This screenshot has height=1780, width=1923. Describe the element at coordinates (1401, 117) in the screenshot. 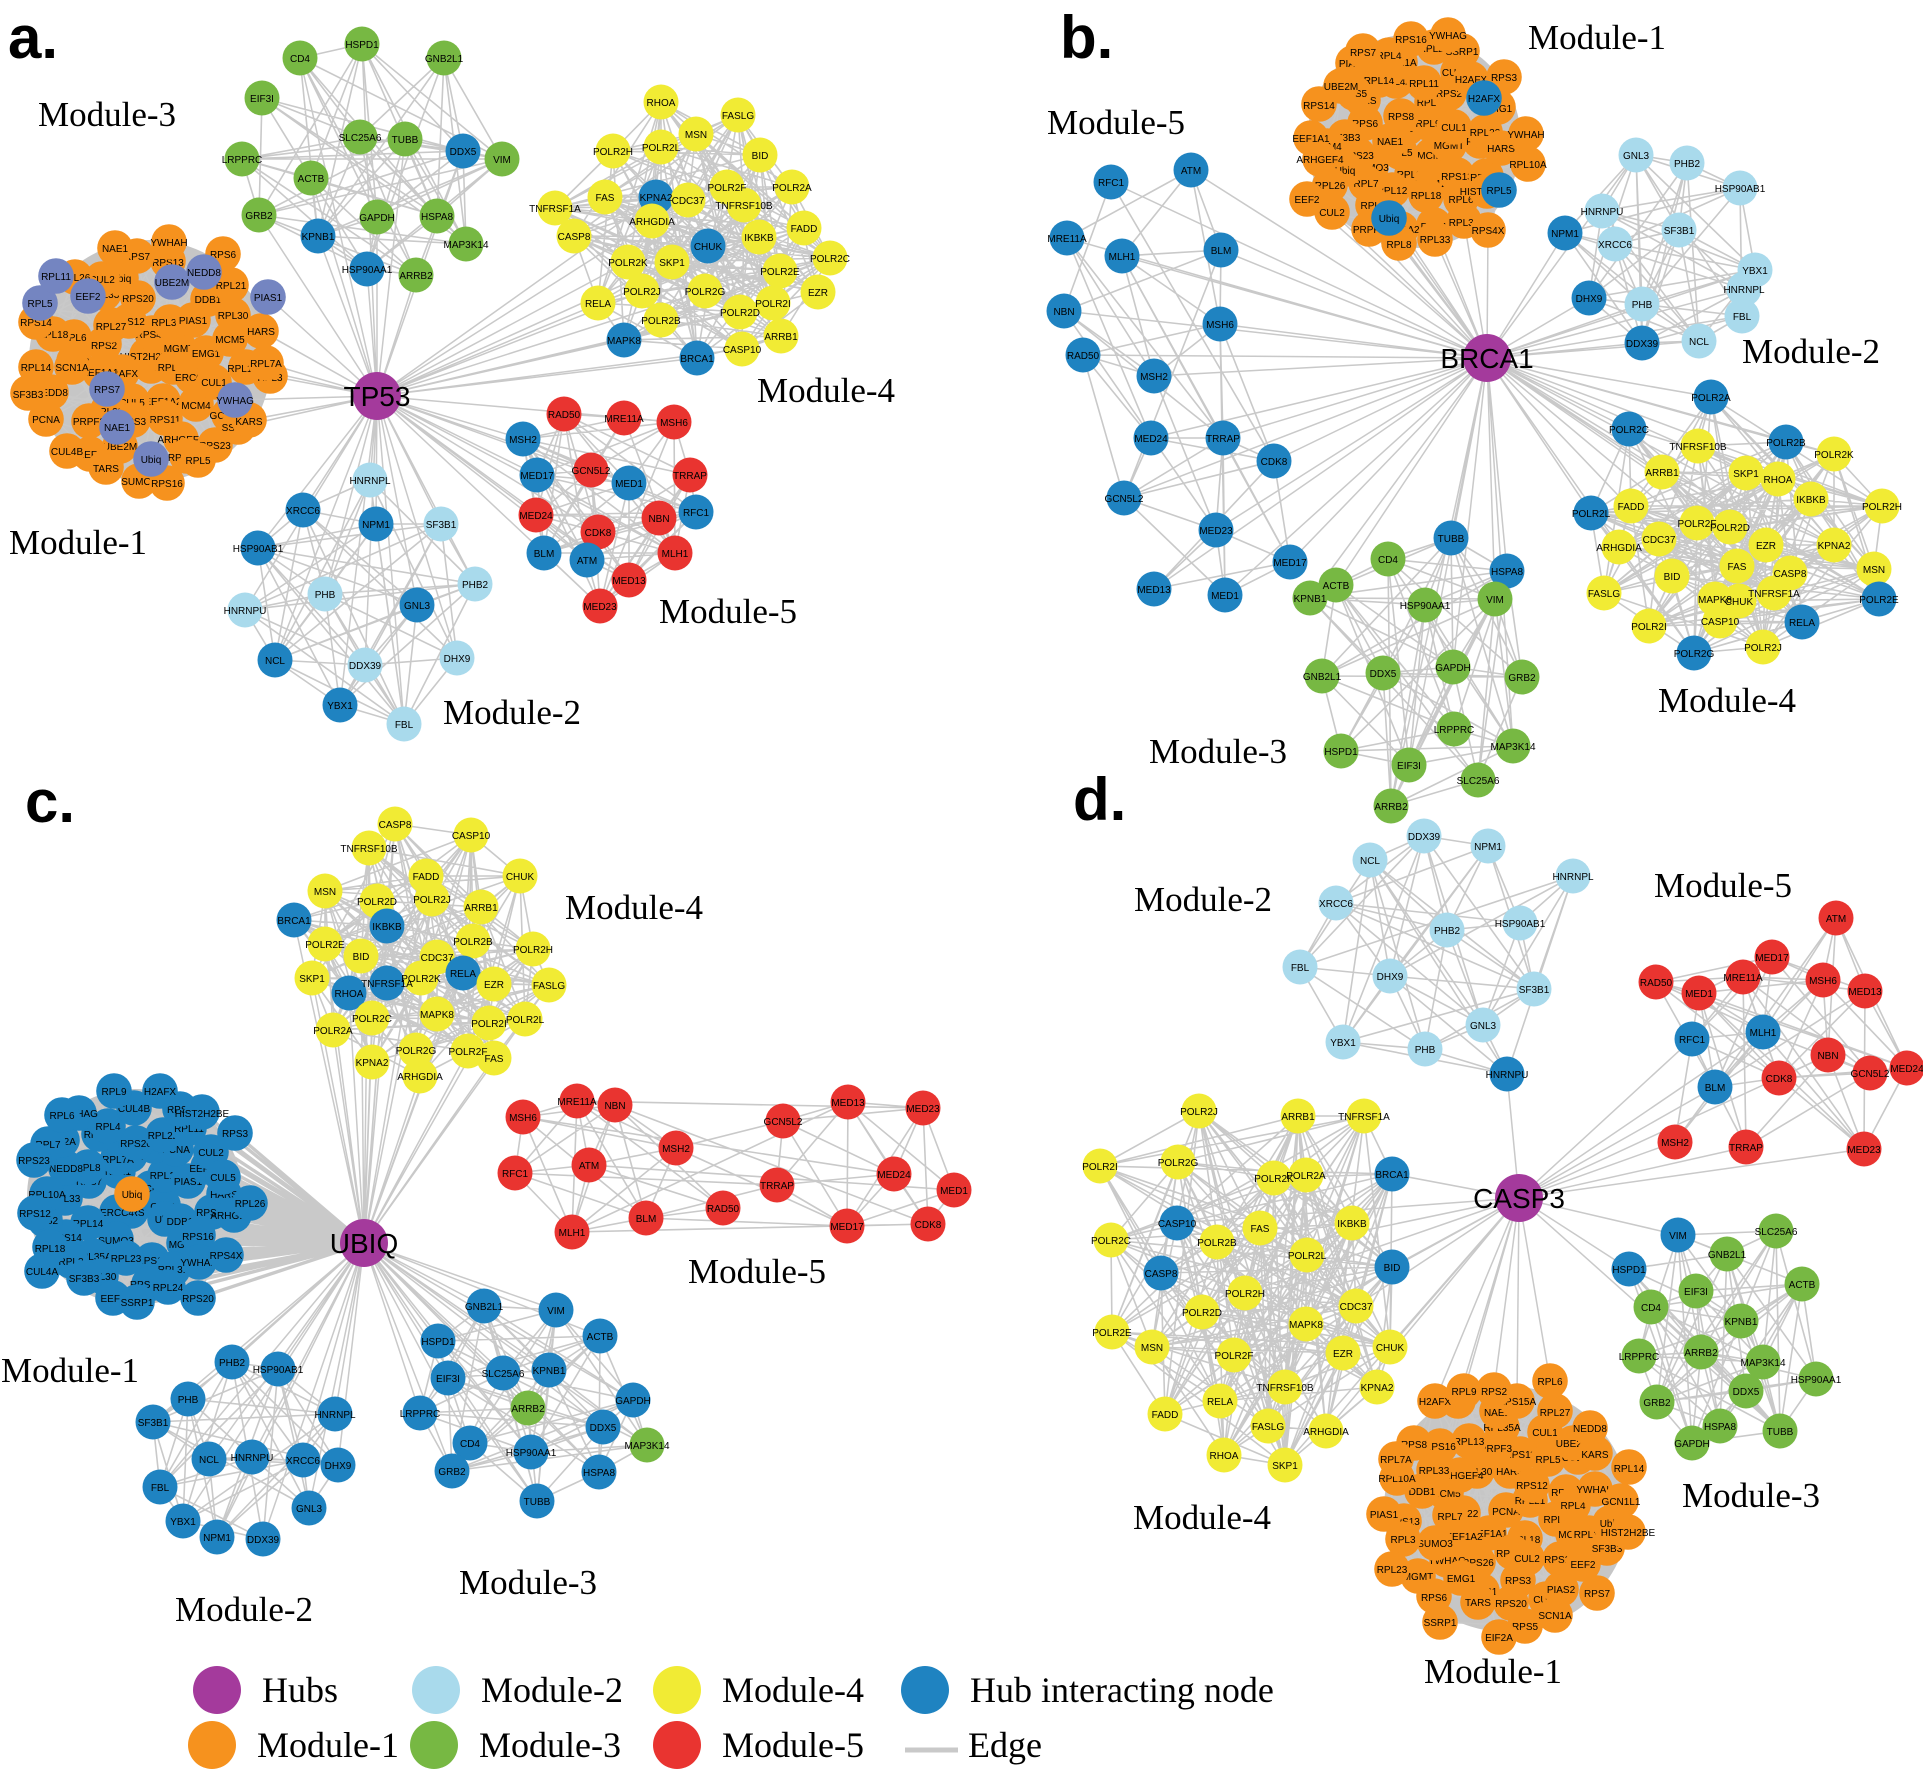

I see `svg-text: RPS8` at that location.